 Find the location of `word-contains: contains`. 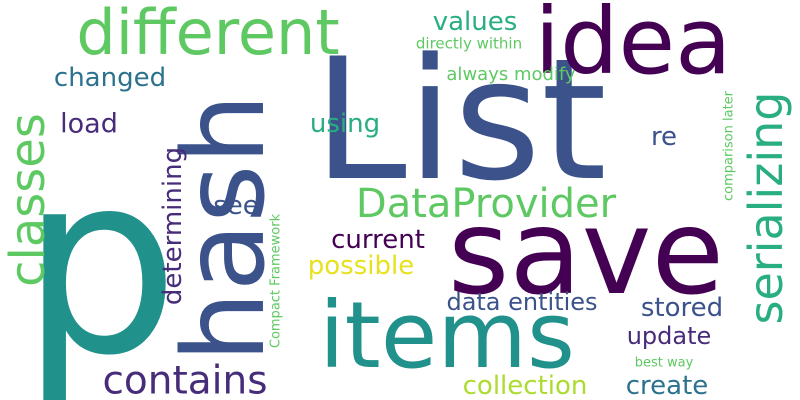

word-contains: contains is located at coordinates (185, 379).